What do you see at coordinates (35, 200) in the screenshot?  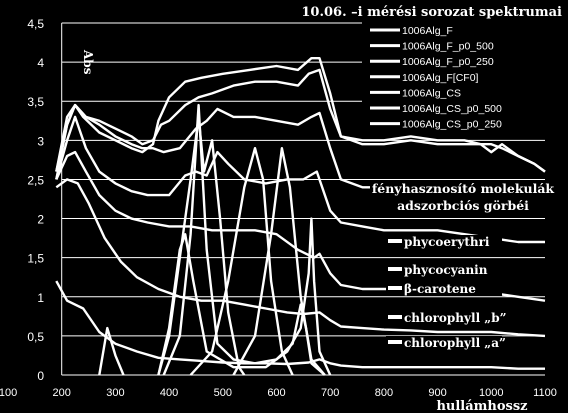 I see `y-axis-ticks: 0 0,5 1 1,5 2 2,5 3 3,5 4 4,5` at bounding box center [35, 200].